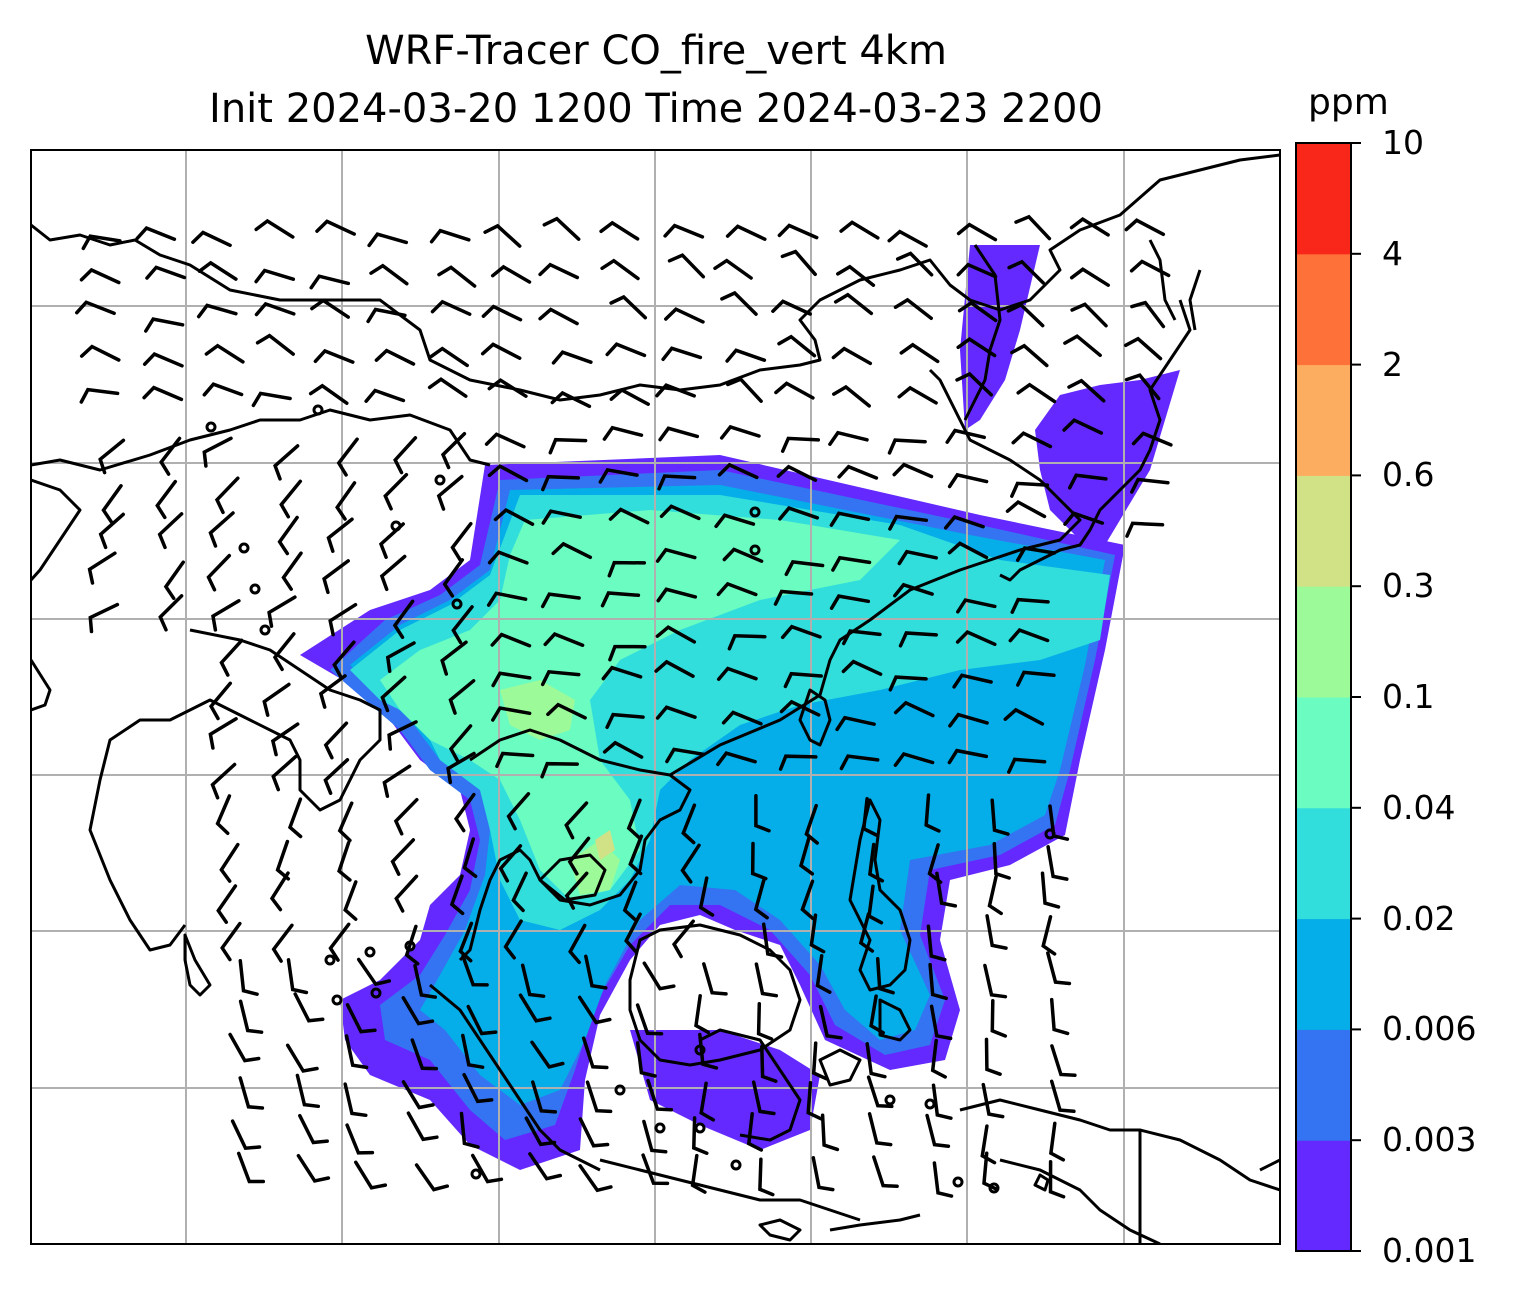 Image resolution: width=1528 pixels, height=1306 pixels. I want to click on colorbar-tick-label: 2, so click(1392, 364).